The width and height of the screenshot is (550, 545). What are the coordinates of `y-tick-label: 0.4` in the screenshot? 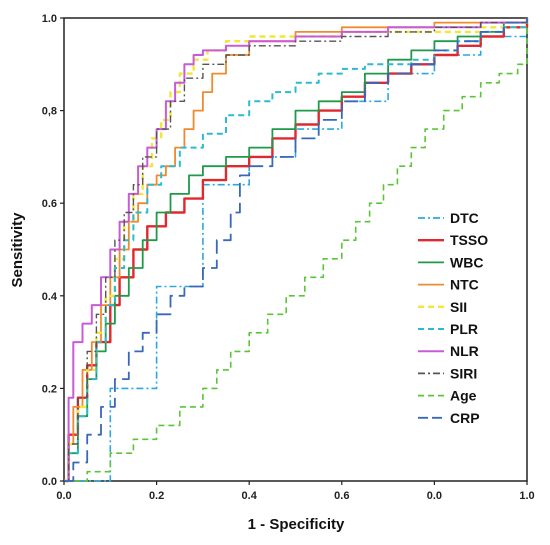 It's located at (50, 297).